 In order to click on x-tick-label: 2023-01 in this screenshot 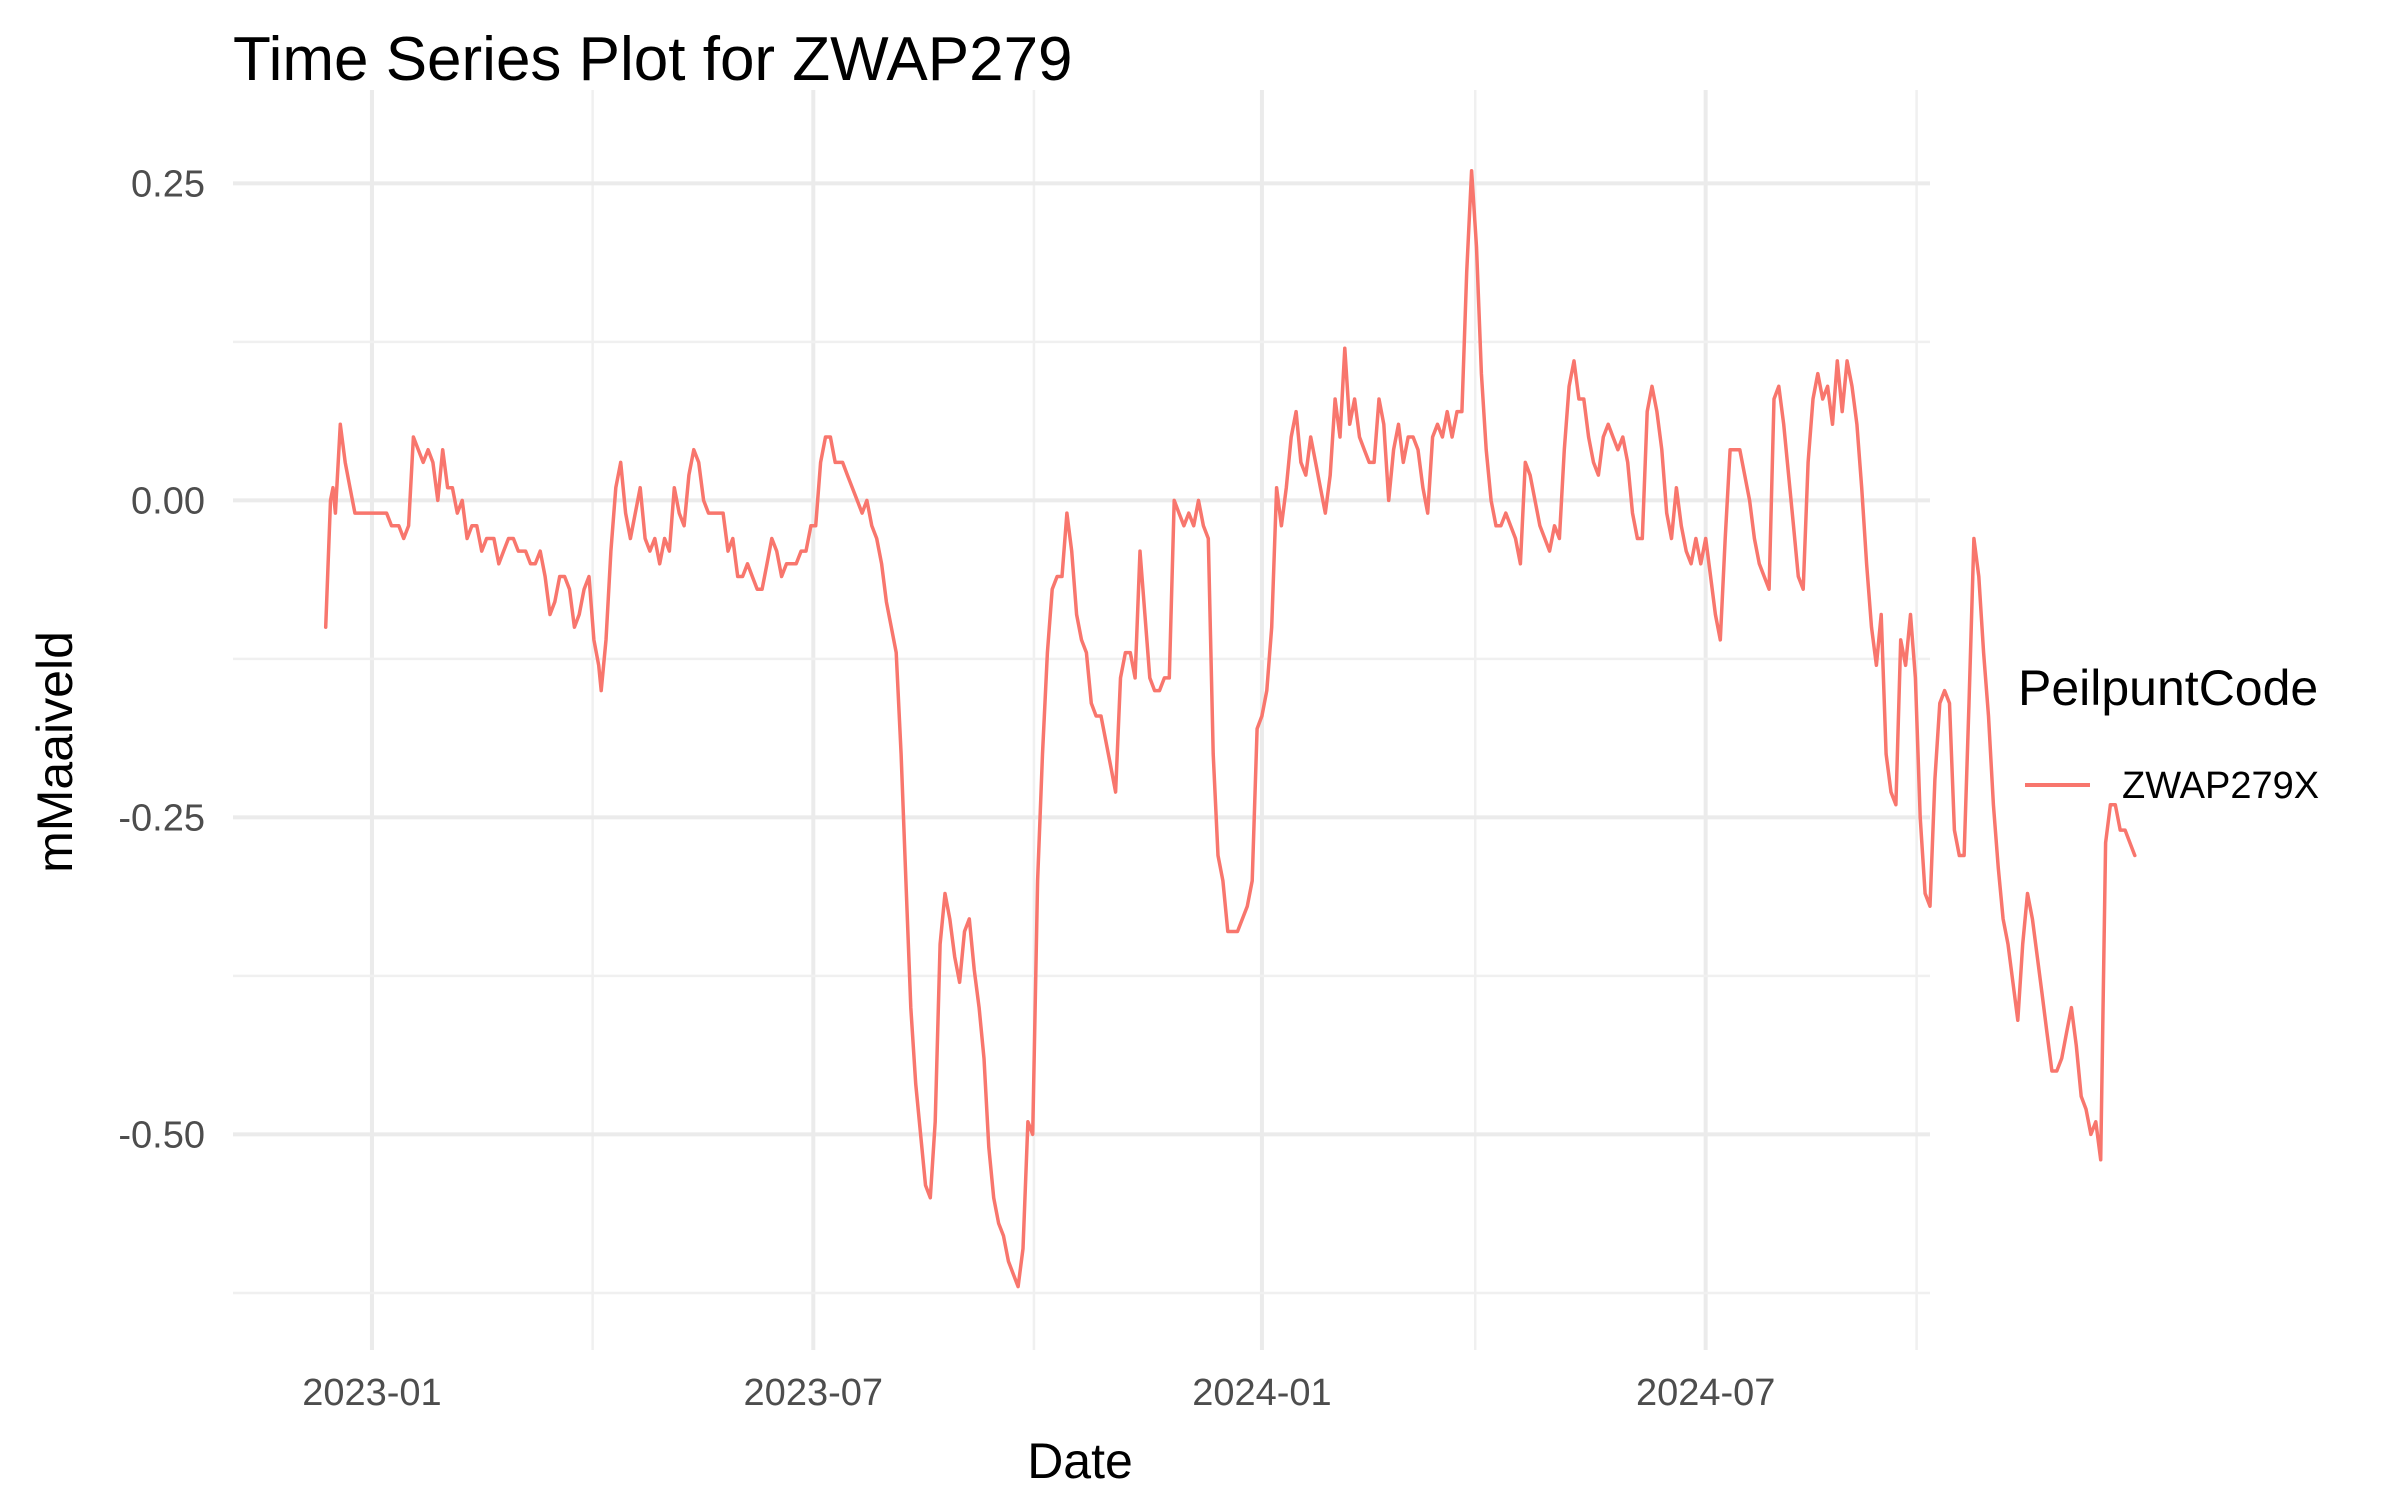, I will do `click(371, 1393)`.